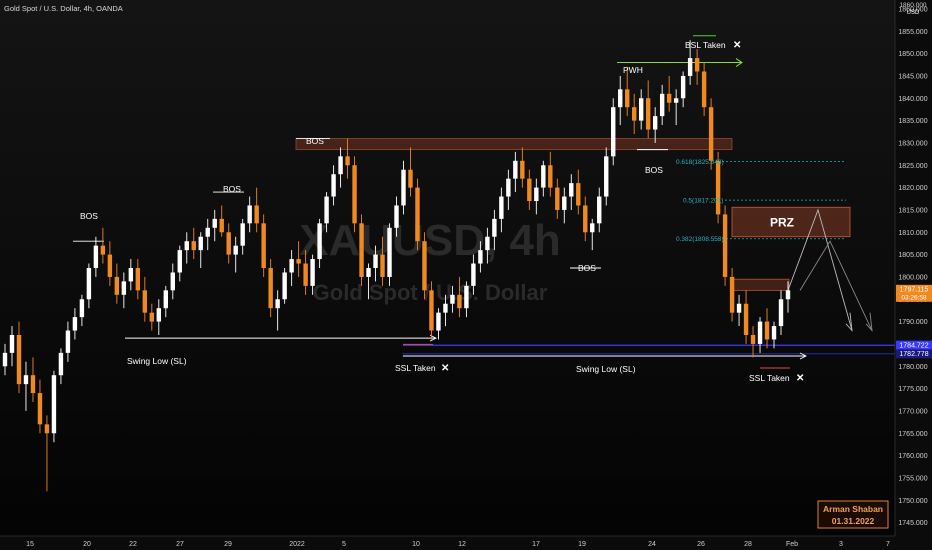  Describe the element at coordinates (914, 290) in the screenshot. I see `price-tag-value: 1797.115` at that location.